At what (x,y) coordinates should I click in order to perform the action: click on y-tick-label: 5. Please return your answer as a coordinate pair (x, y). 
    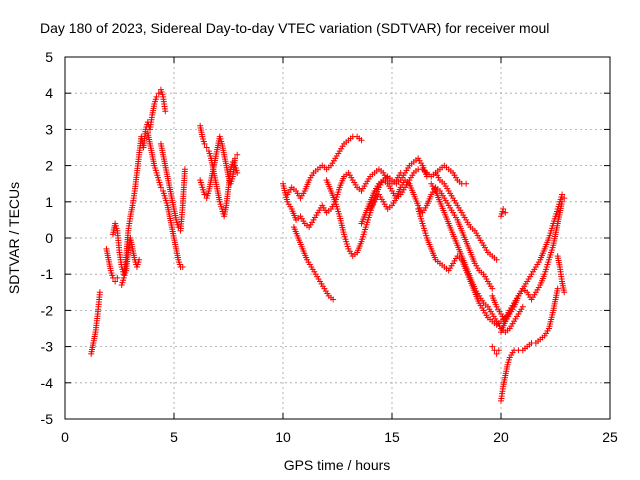
    Looking at the image, I should click on (49, 57).